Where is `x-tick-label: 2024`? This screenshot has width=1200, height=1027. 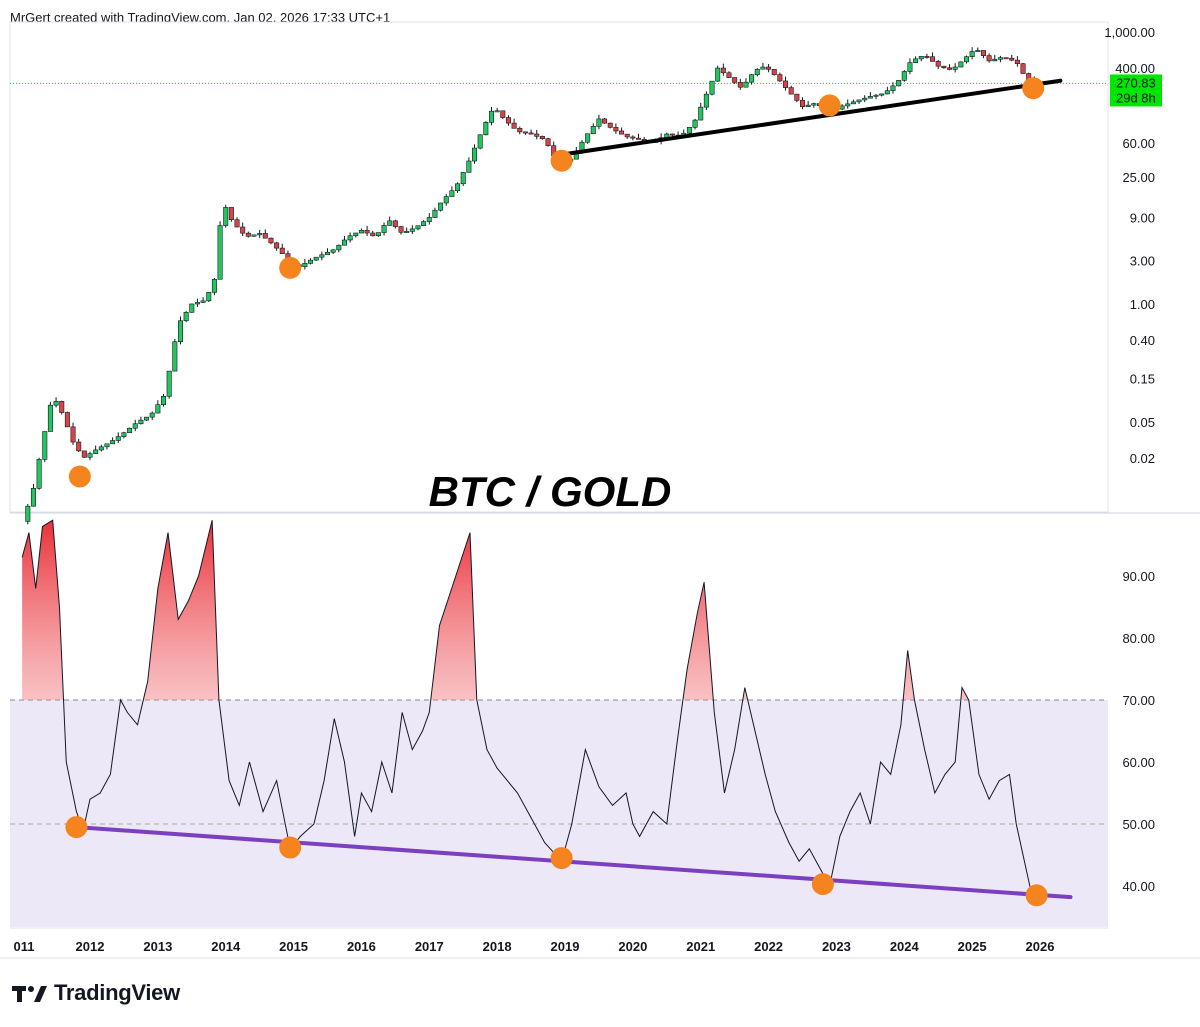 x-tick-label: 2024 is located at coordinates (905, 946).